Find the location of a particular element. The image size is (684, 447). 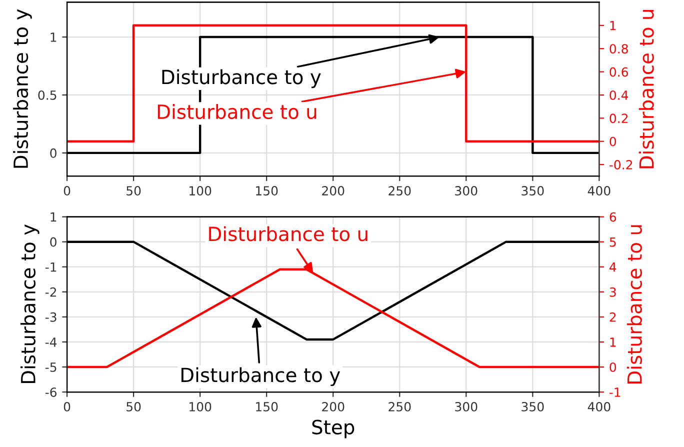

y2-tick-label: 6 is located at coordinates (613, 217).